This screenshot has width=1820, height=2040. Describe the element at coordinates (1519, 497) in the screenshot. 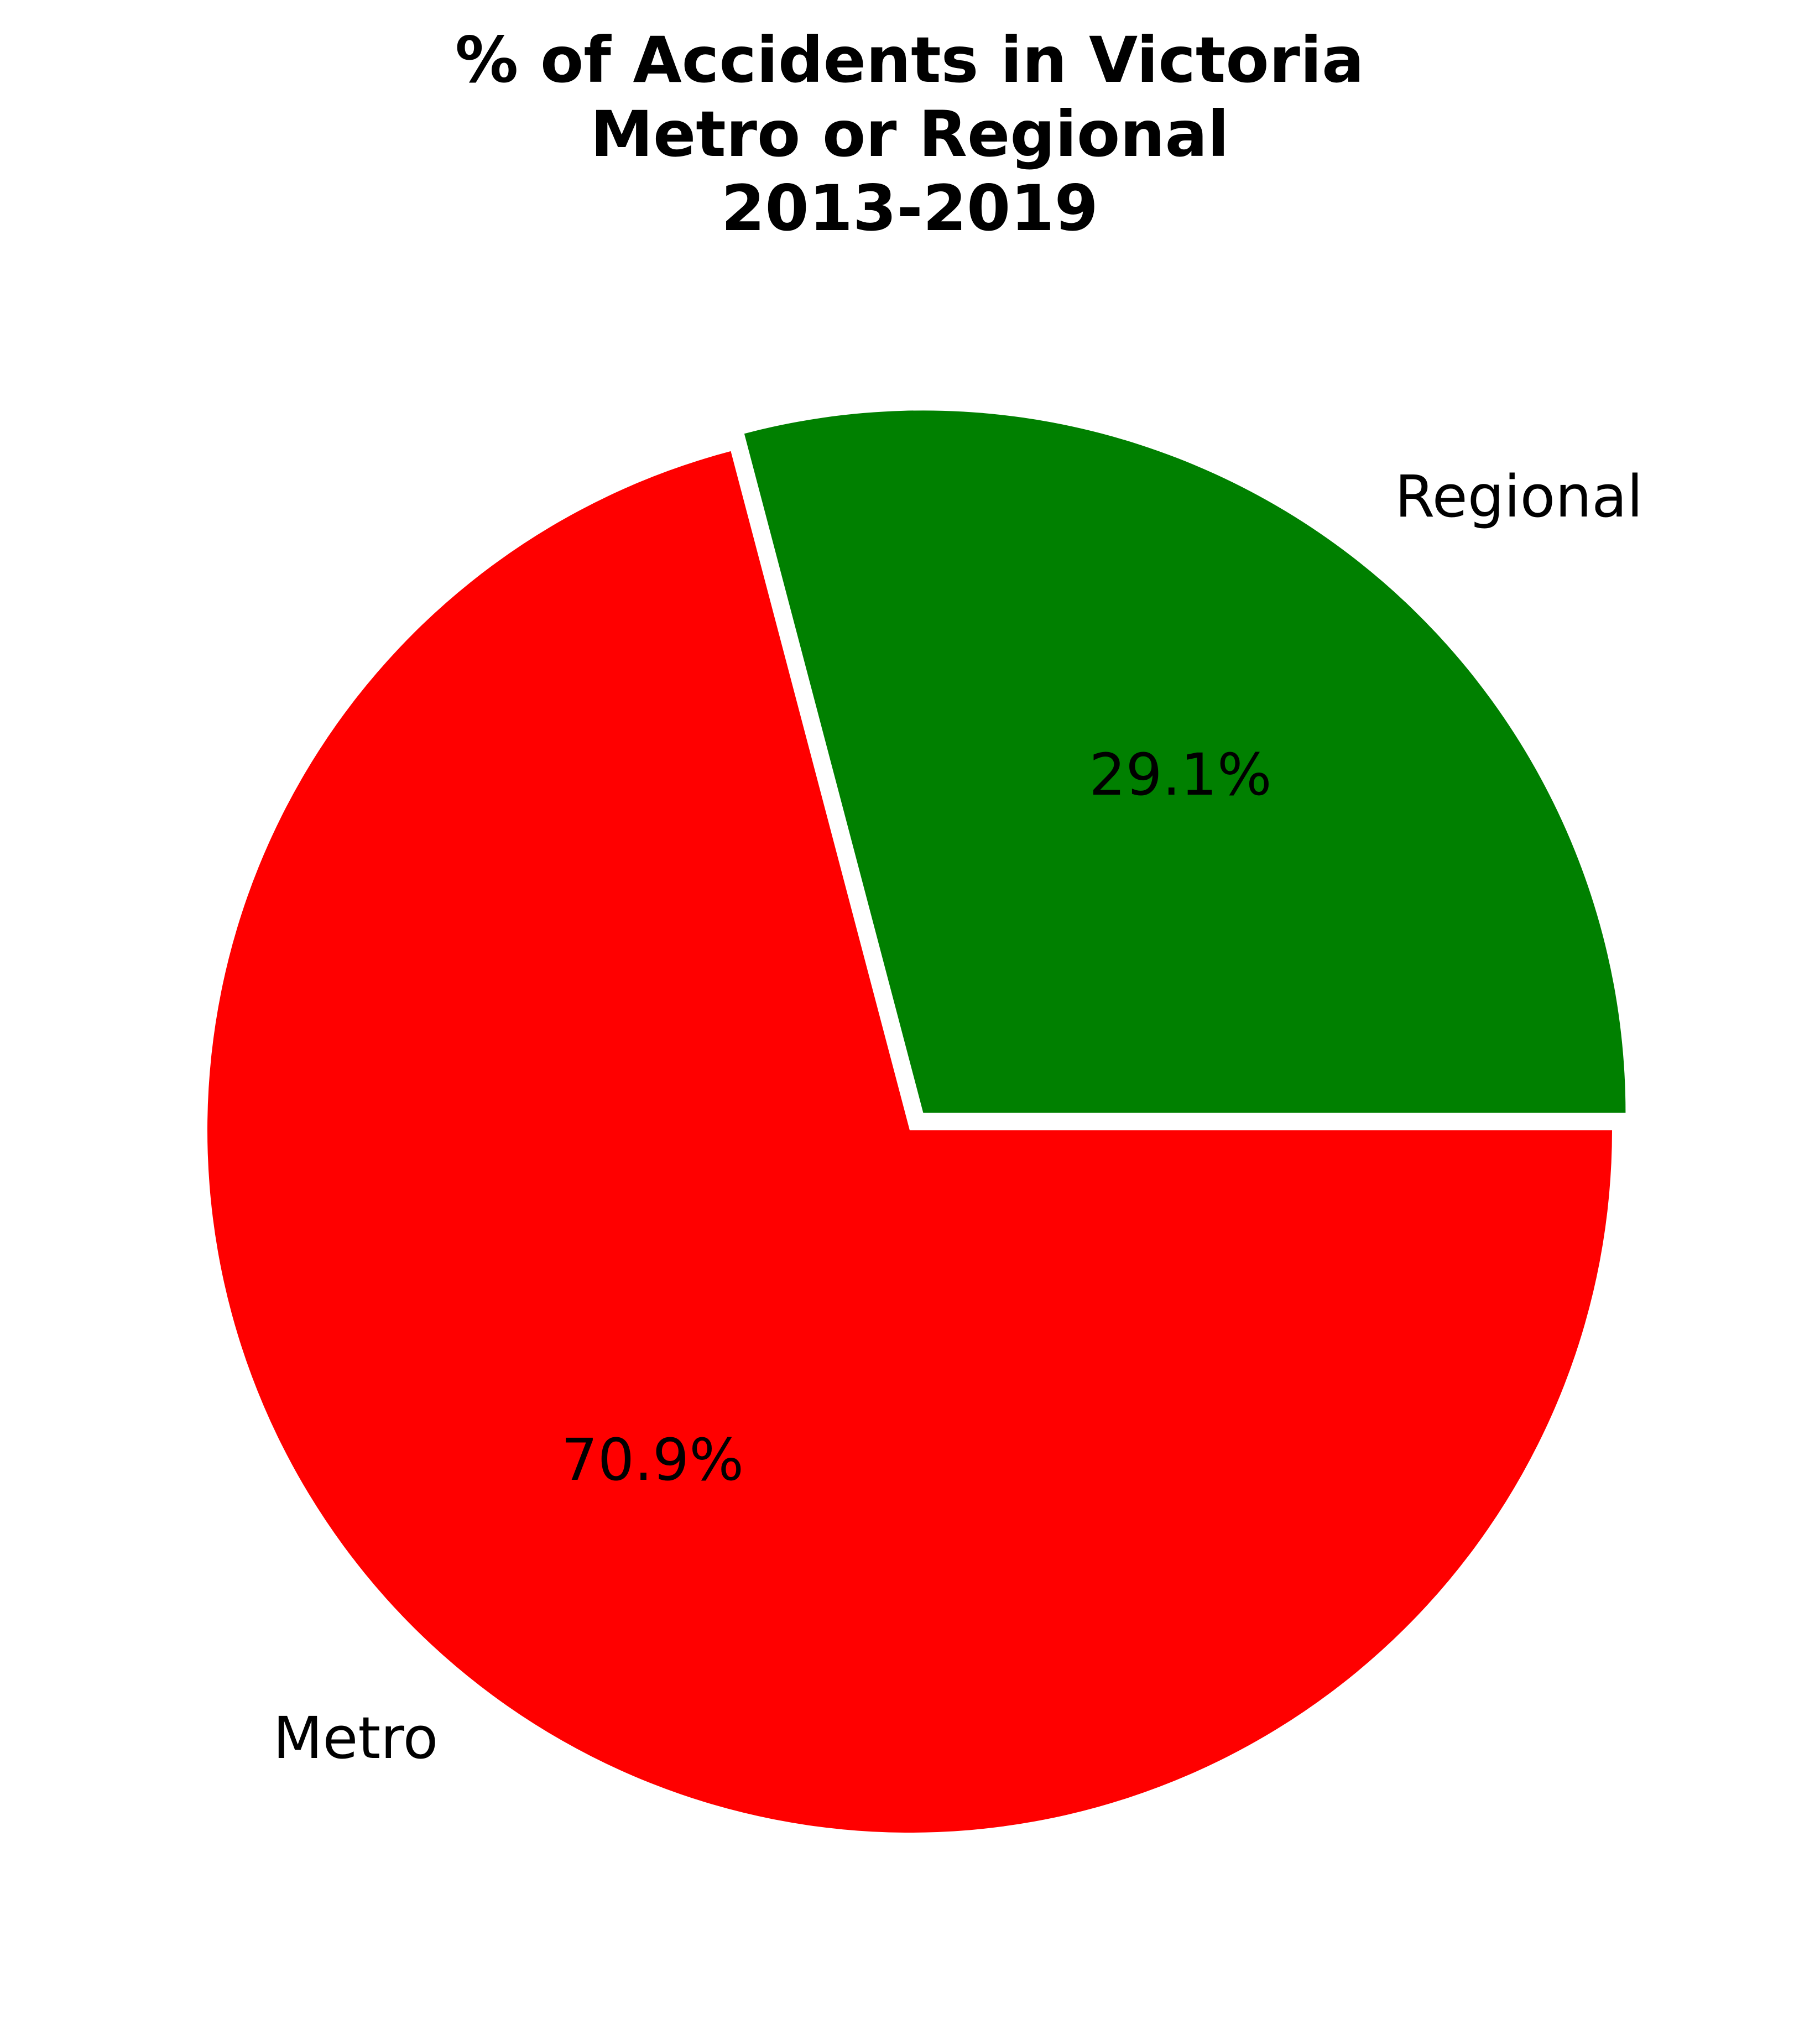

I see `slice-label-regional: Regional` at that location.